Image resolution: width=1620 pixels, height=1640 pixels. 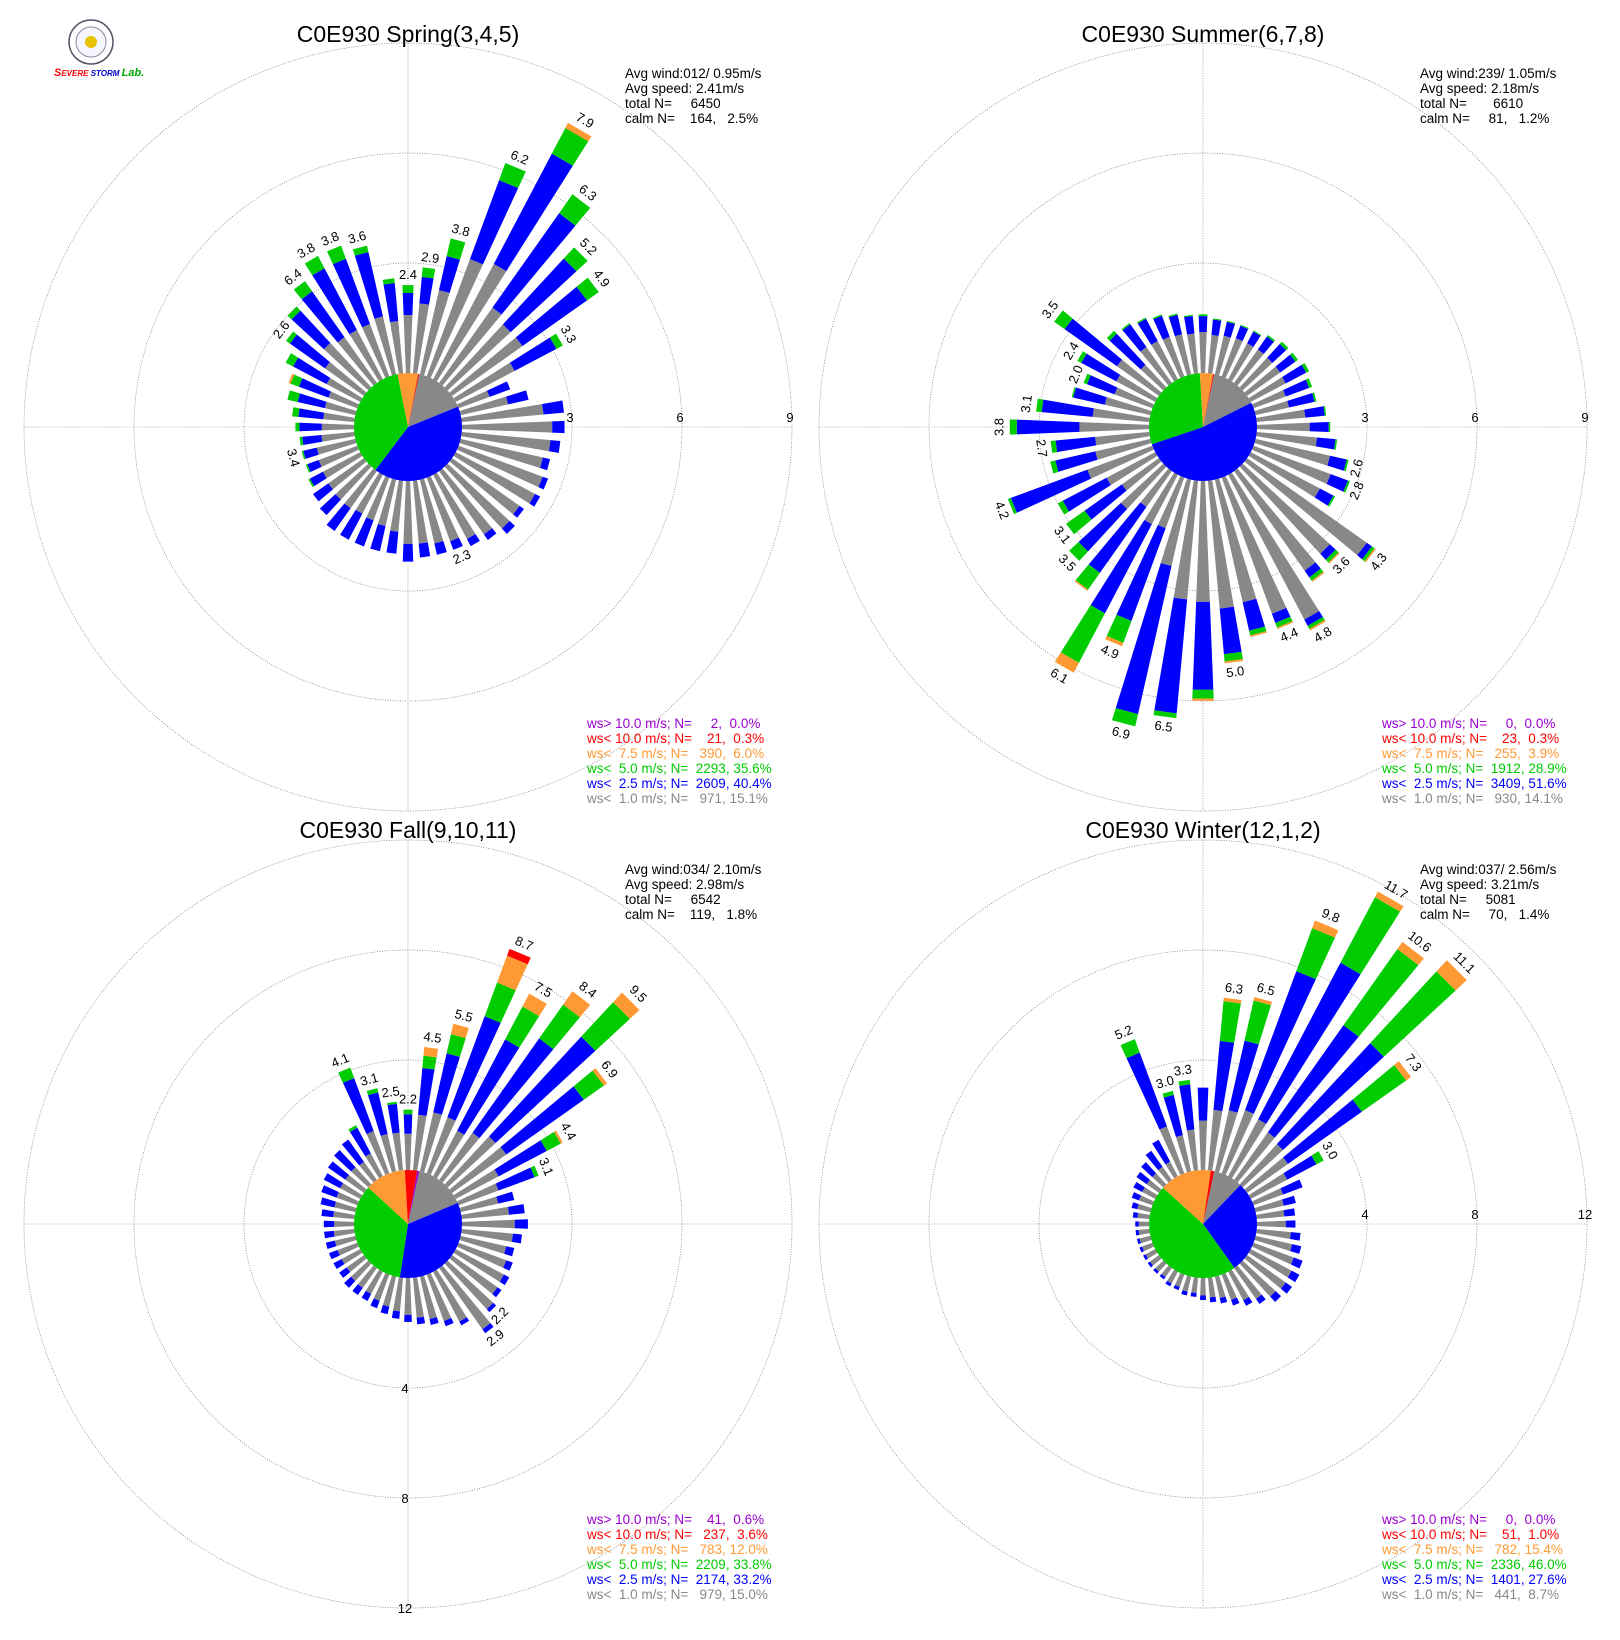 I want to click on stats-line: Avg wind:034/ 2.10m/s, so click(x=693, y=869).